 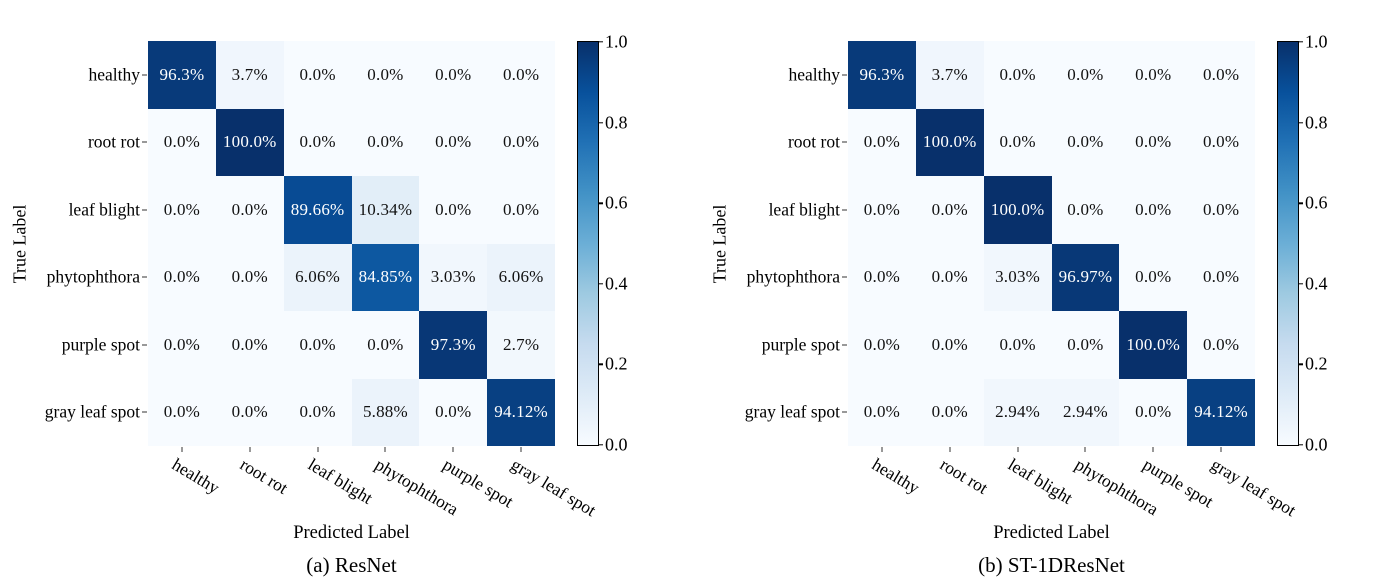 What do you see at coordinates (317, 277) in the screenshot?
I see `matrix-cell: 6.06%` at bounding box center [317, 277].